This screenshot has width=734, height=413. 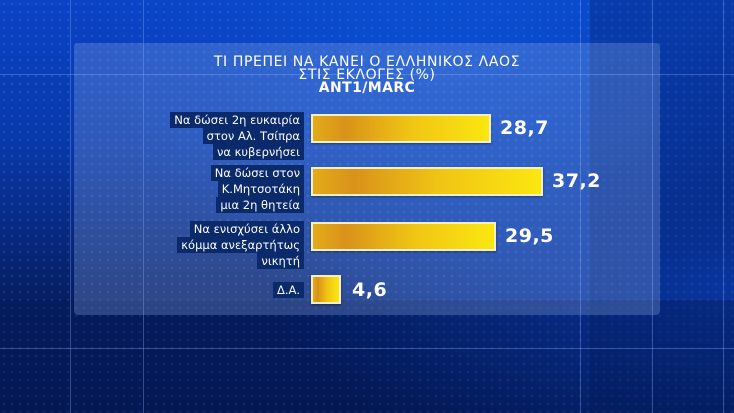 I want to click on bar-label-line: Να δώσει στον, so click(x=257, y=173).